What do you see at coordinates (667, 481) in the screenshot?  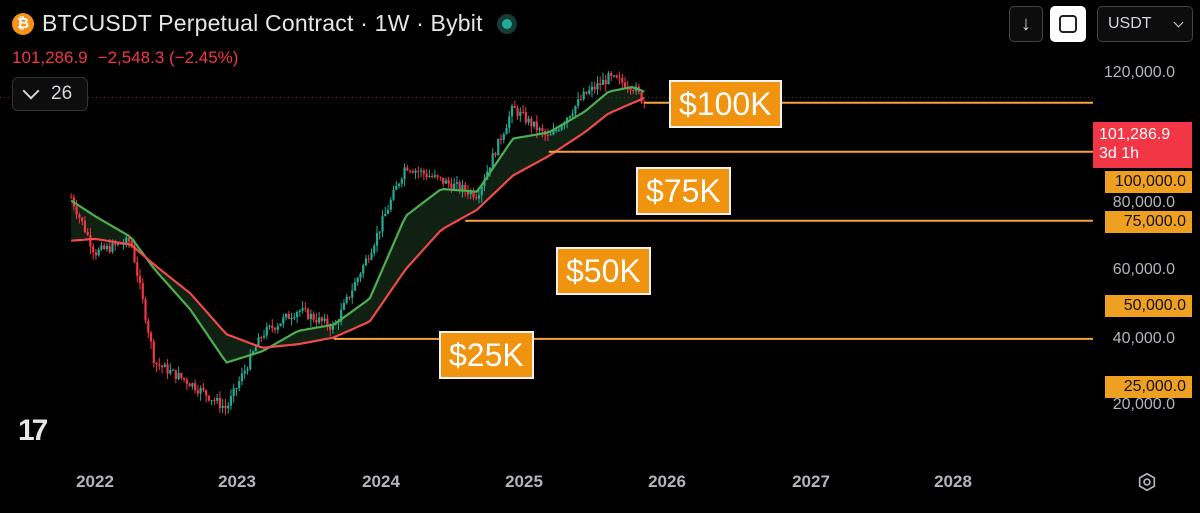 I see `x-tick-label: 2026` at bounding box center [667, 481].